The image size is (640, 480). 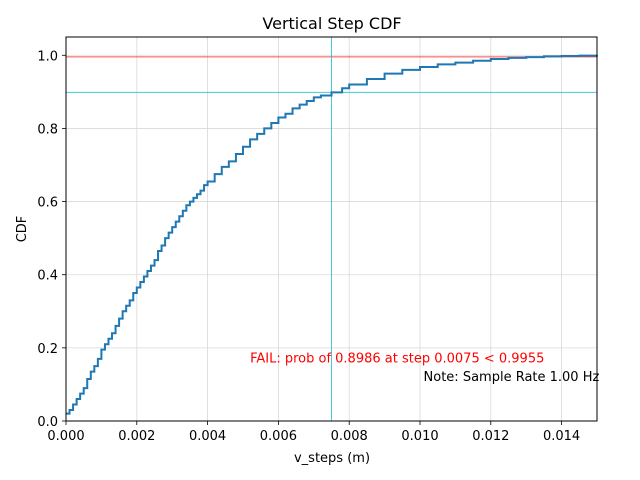 I want to click on y-tick-label: 1.0, so click(x=47, y=56).